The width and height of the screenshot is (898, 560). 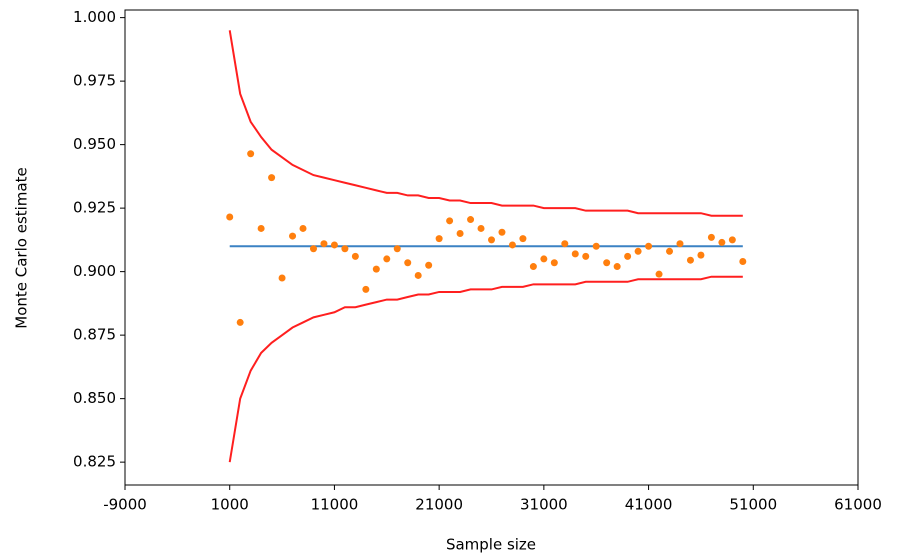 I want to click on y-tick-label: 0.975, so click(x=94, y=81).